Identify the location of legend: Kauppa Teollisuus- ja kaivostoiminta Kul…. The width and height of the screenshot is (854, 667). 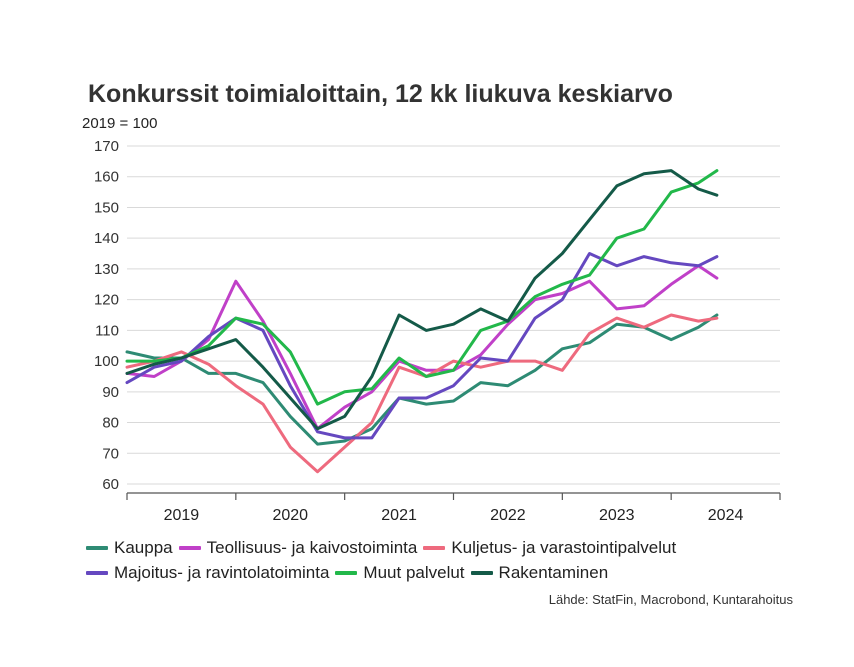
(446, 560).